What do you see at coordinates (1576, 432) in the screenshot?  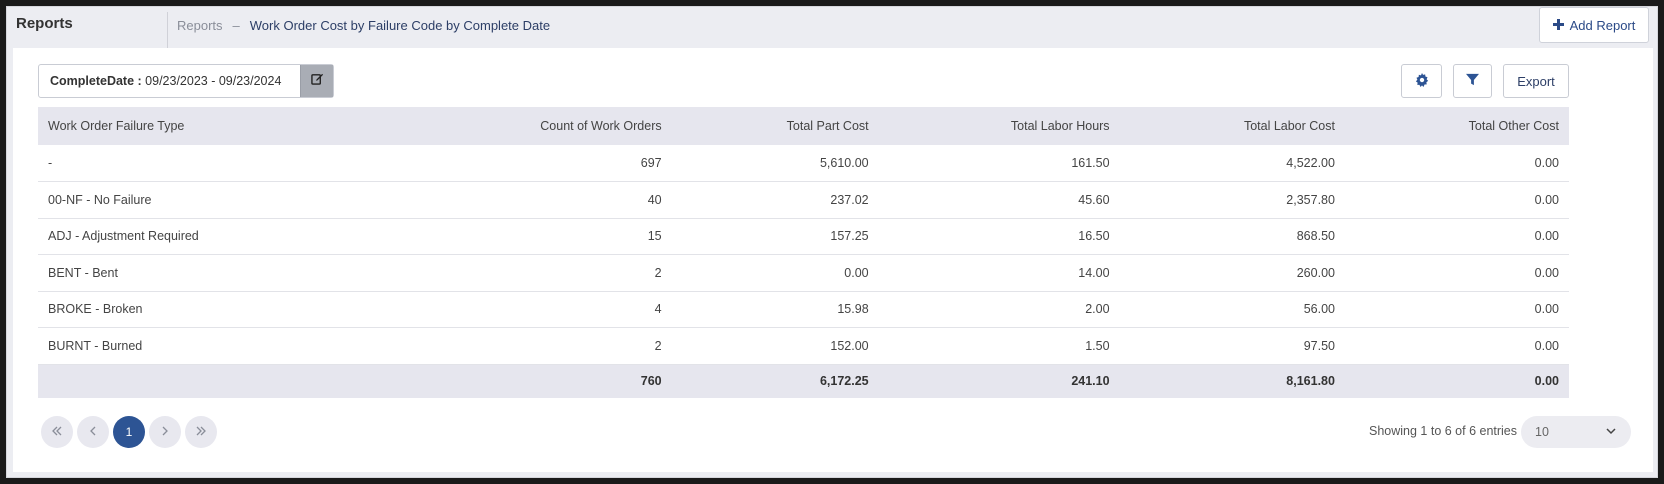 I see `page-size-select: 10` at bounding box center [1576, 432].